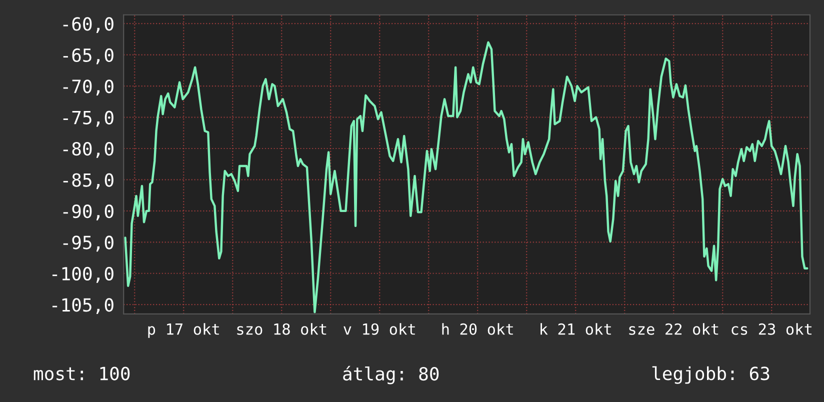 The height and width of the screenshot is (402, 824). I want to click on y-tick-label: -75,0, so click(88, 118).